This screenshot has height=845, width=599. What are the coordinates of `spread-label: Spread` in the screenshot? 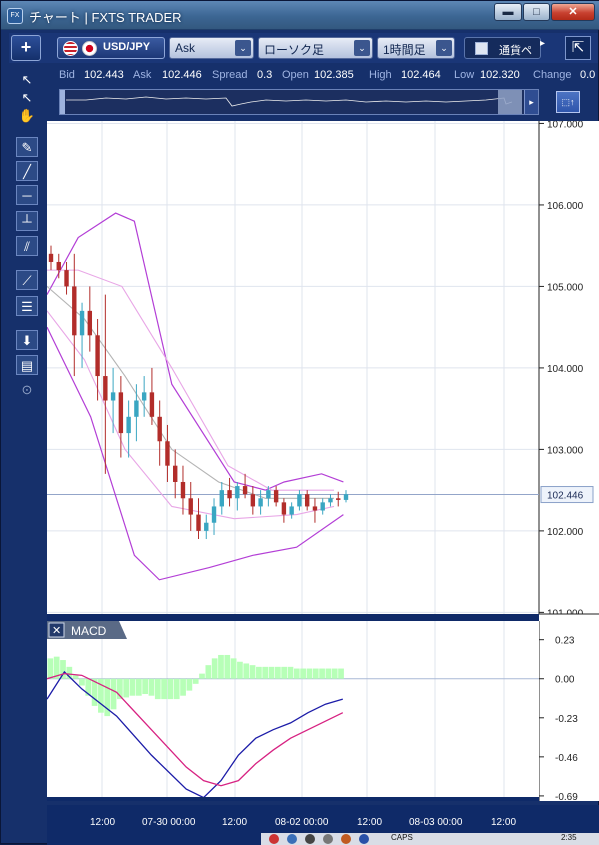 It's located at (230, 75).